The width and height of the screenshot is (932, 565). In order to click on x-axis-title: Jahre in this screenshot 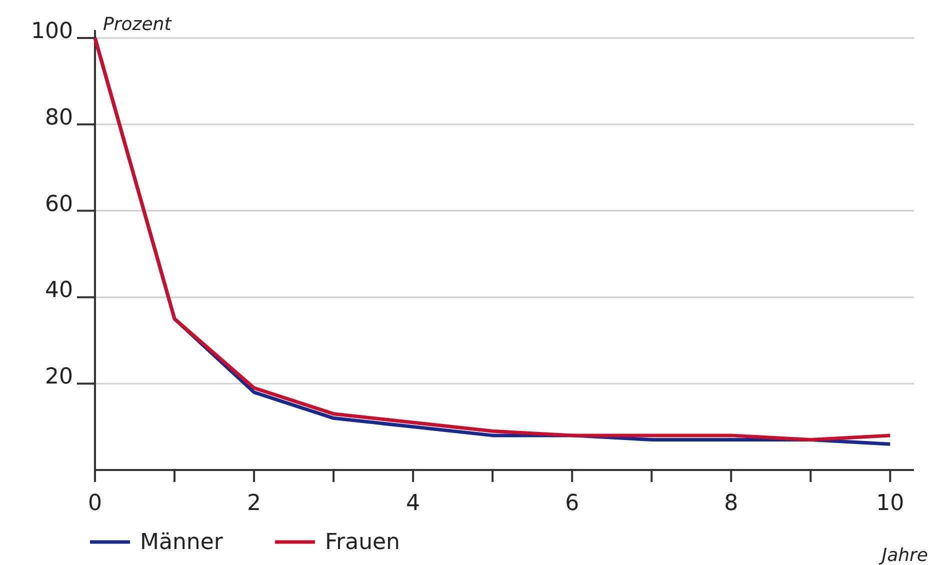, I will do `click(903, 555)`.